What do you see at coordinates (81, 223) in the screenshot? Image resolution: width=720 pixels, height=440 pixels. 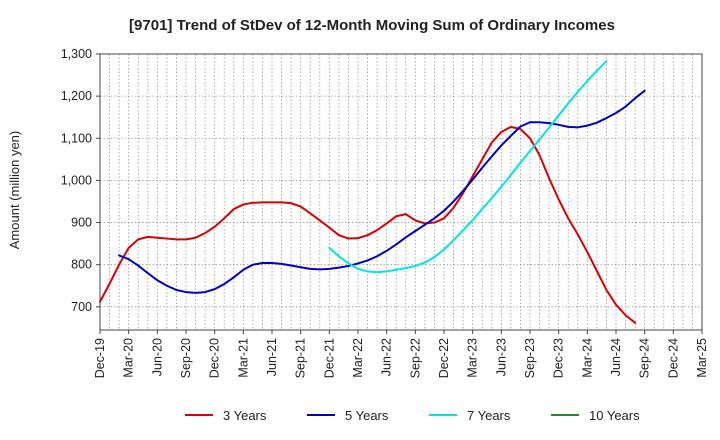 I see `y-tick-label: 900` at bounding box center [81, 223].